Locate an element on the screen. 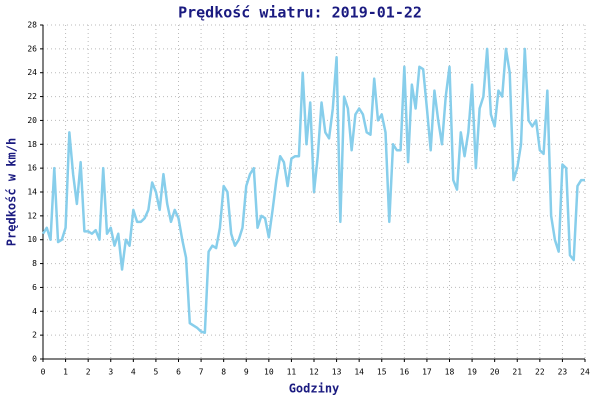 The height and width of the screenshot is (400, 600). chart-title: Prędkość wiatru: 2019-01-22 is located at coordinates (300, 13).